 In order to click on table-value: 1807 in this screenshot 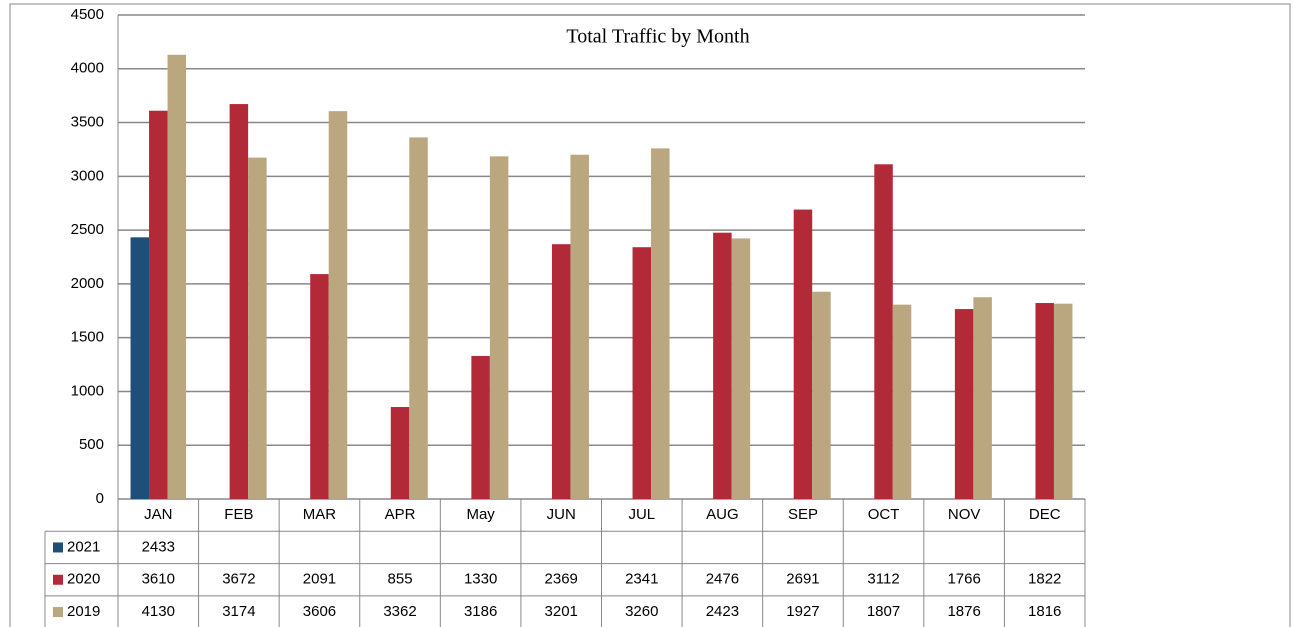, I will do `click(883, 611)`.